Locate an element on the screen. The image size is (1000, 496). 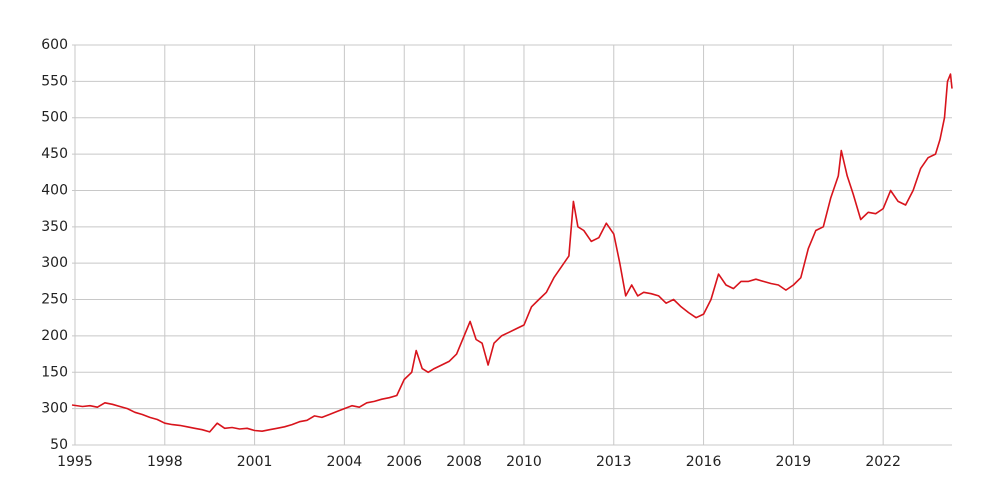
x-tick-label: 2016 is located at coordinates (704, 462).